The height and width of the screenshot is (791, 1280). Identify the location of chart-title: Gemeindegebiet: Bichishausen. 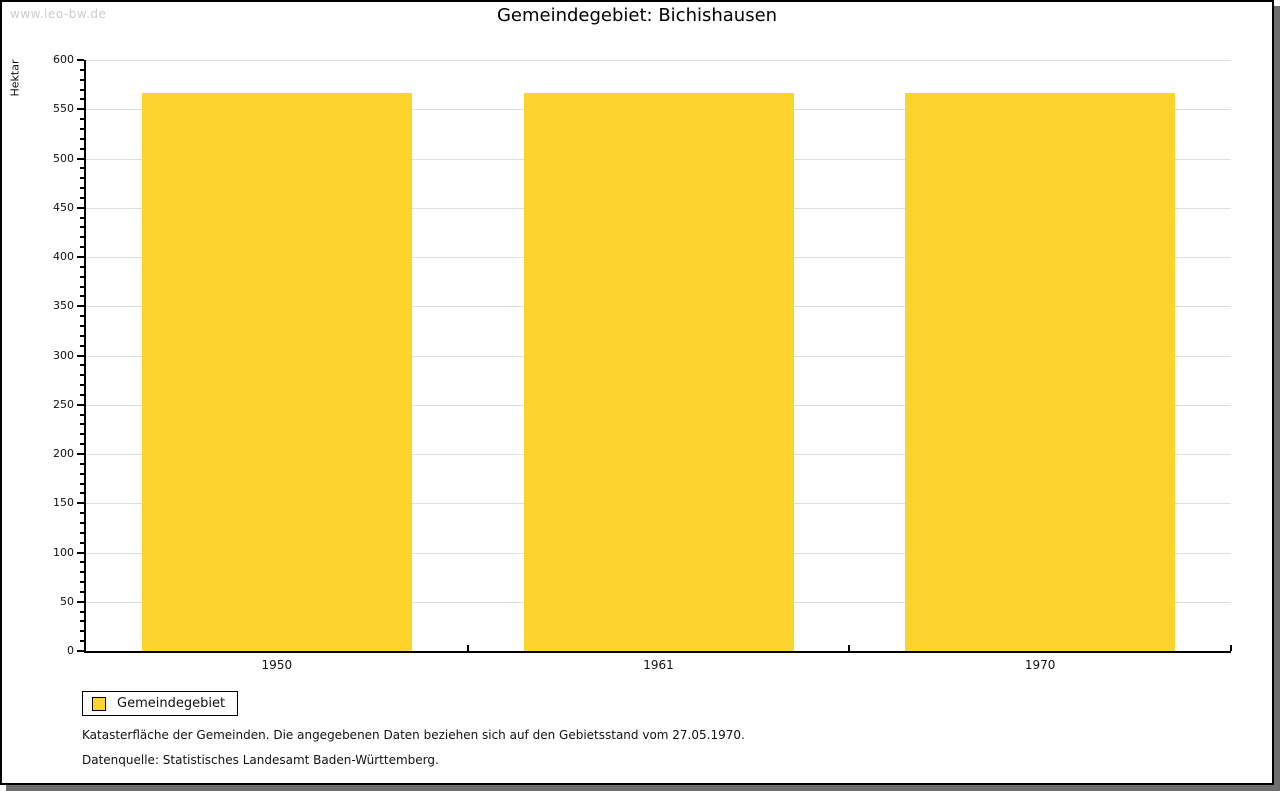
(637, 15).